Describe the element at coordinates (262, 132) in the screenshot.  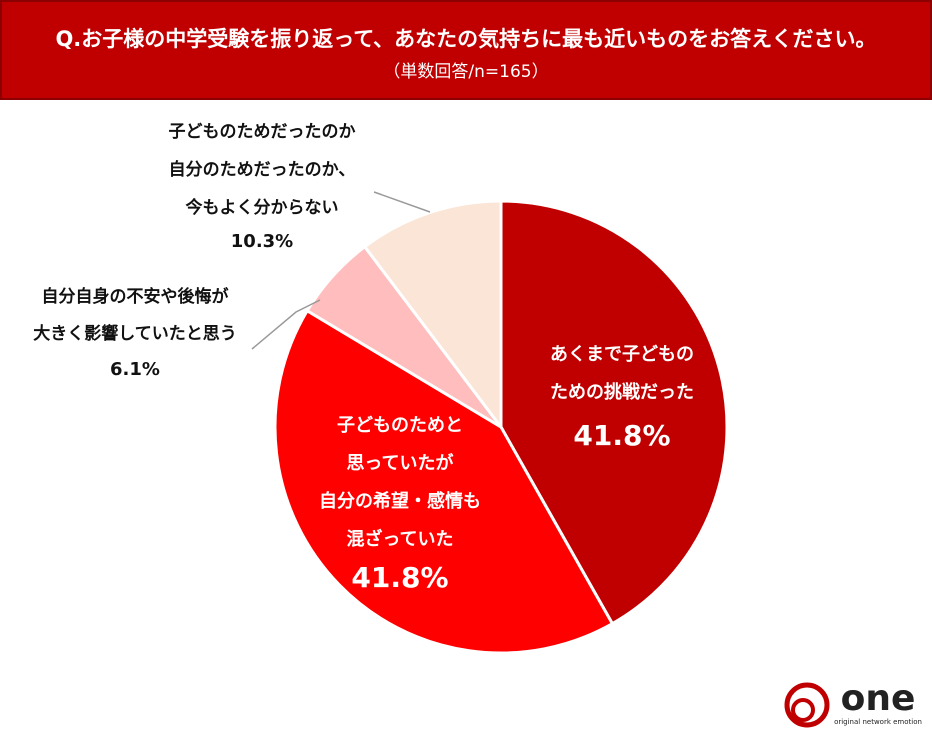
I see `slice-label: 子どものためだったのか` at that location.